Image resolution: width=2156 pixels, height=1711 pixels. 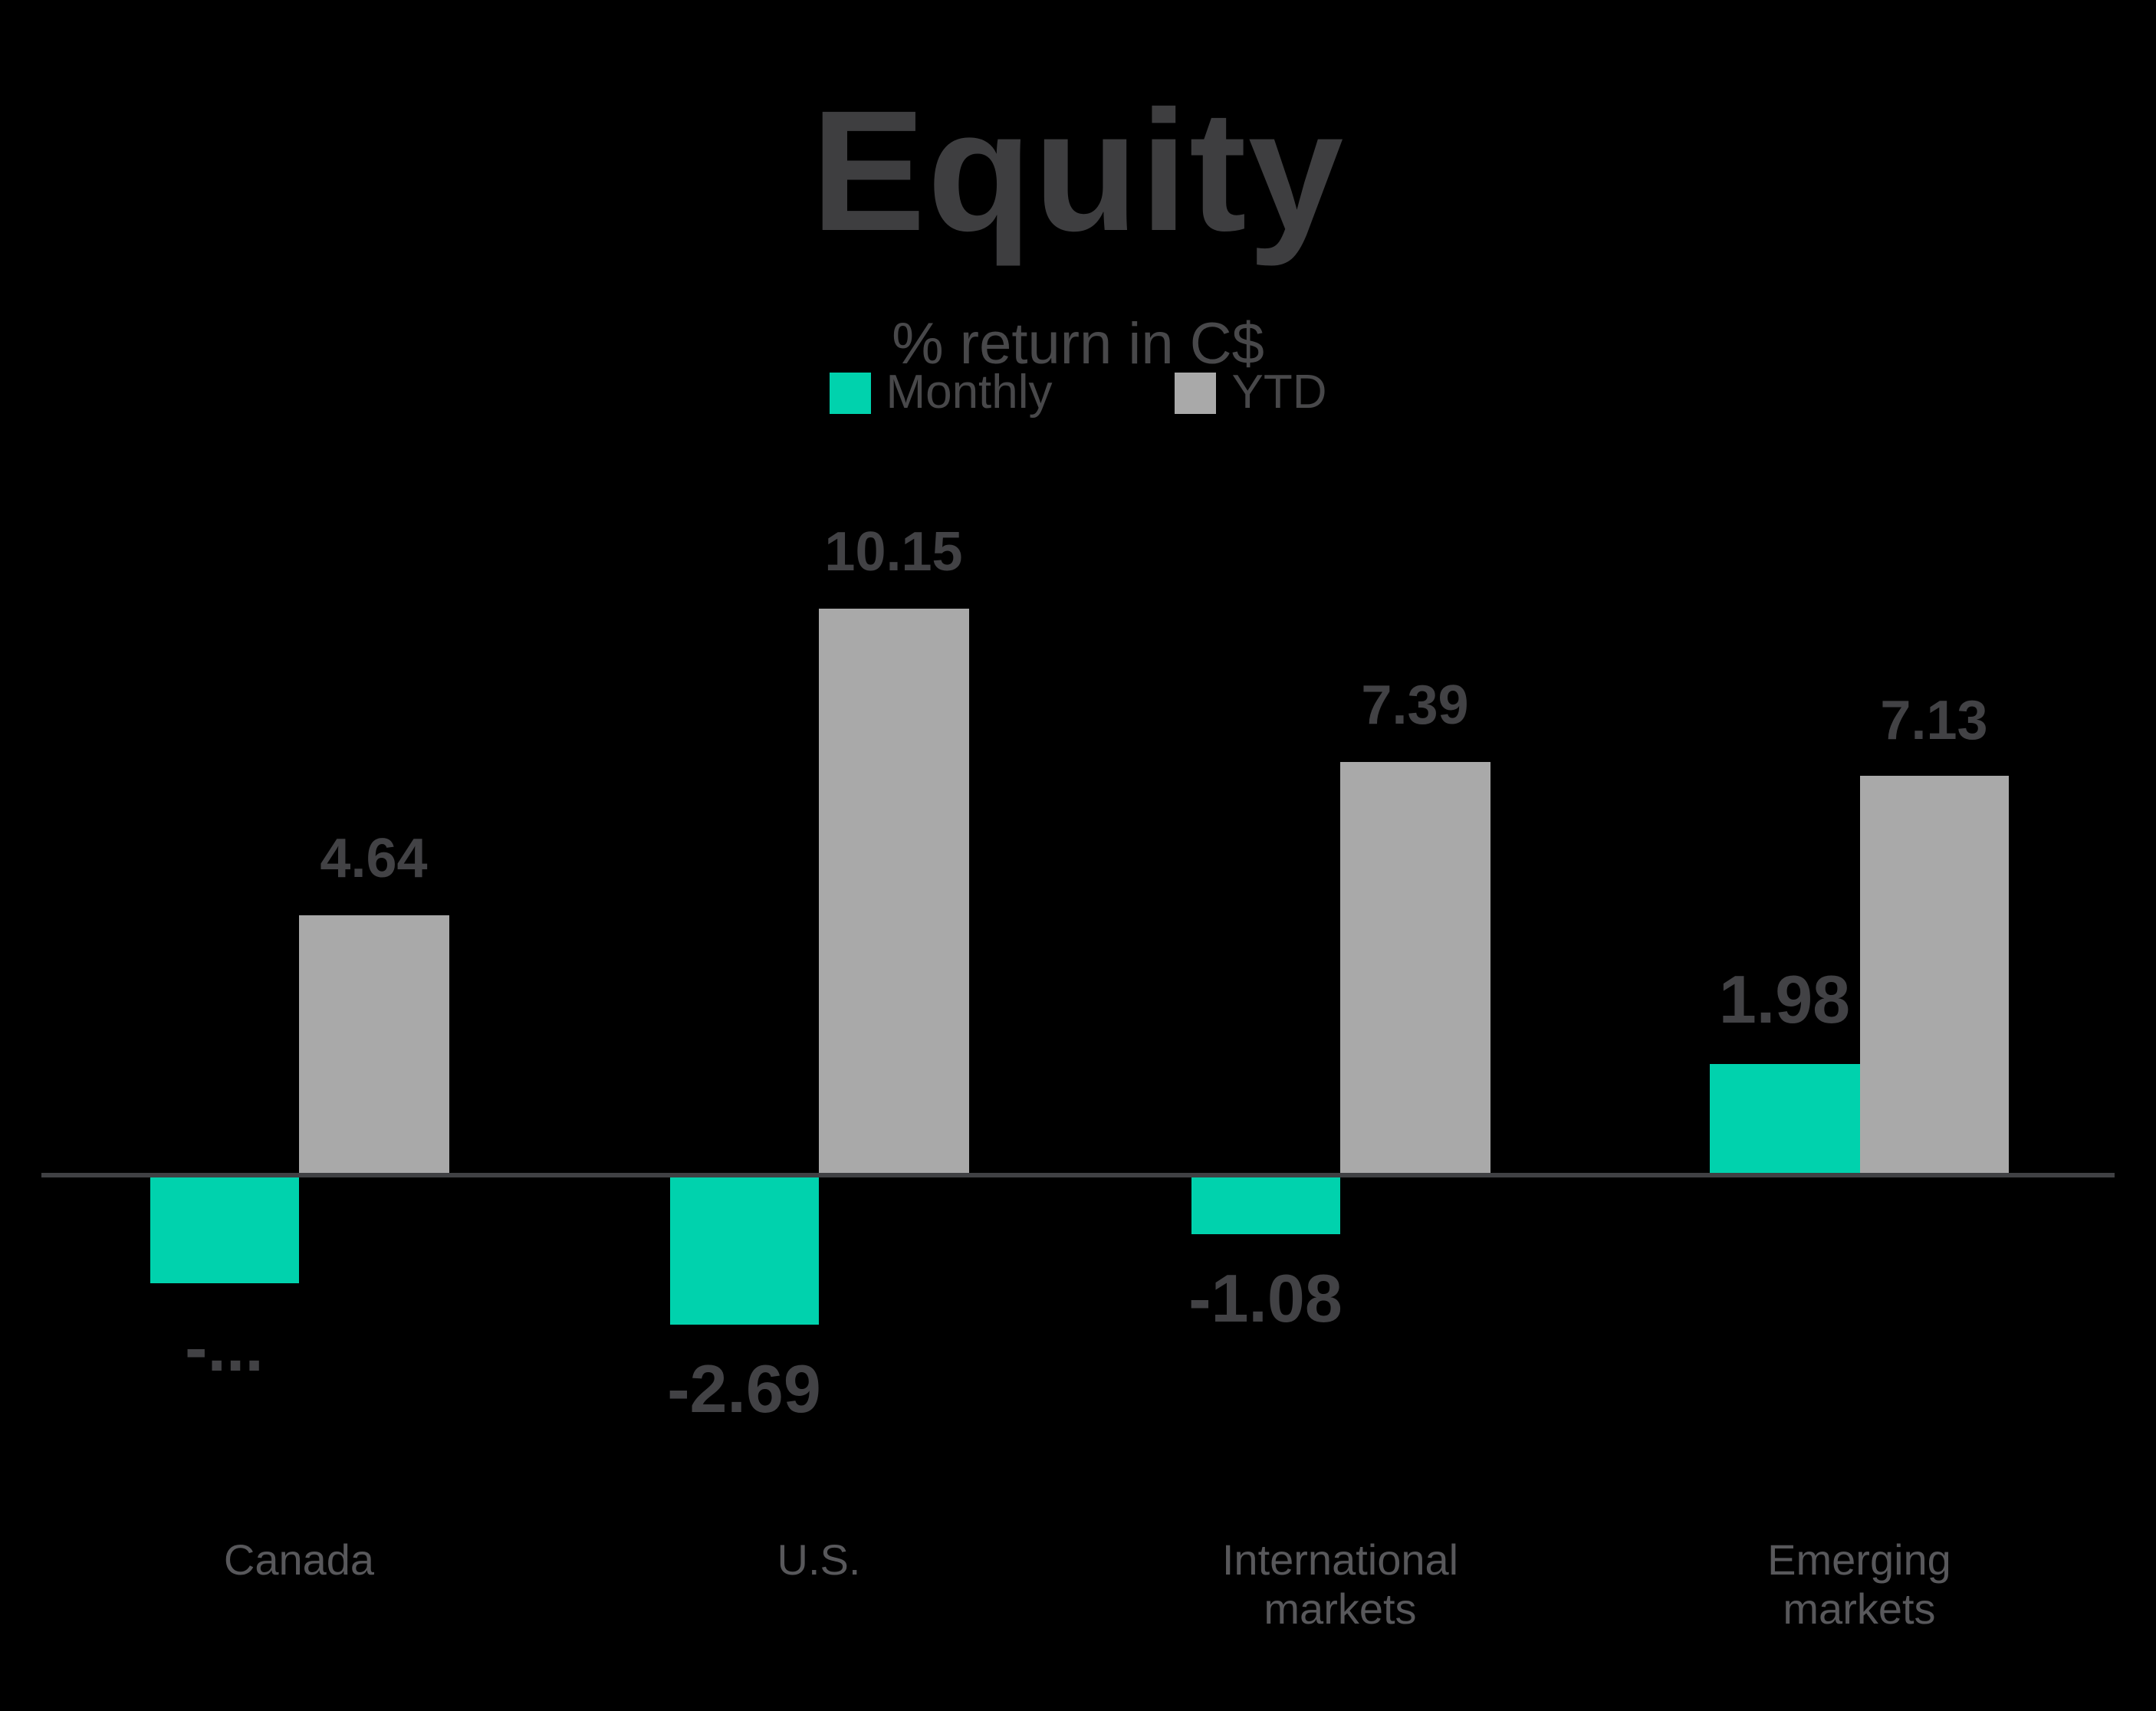 I want to click on bar-monthly-u-s, so click(x=744, y=1249).